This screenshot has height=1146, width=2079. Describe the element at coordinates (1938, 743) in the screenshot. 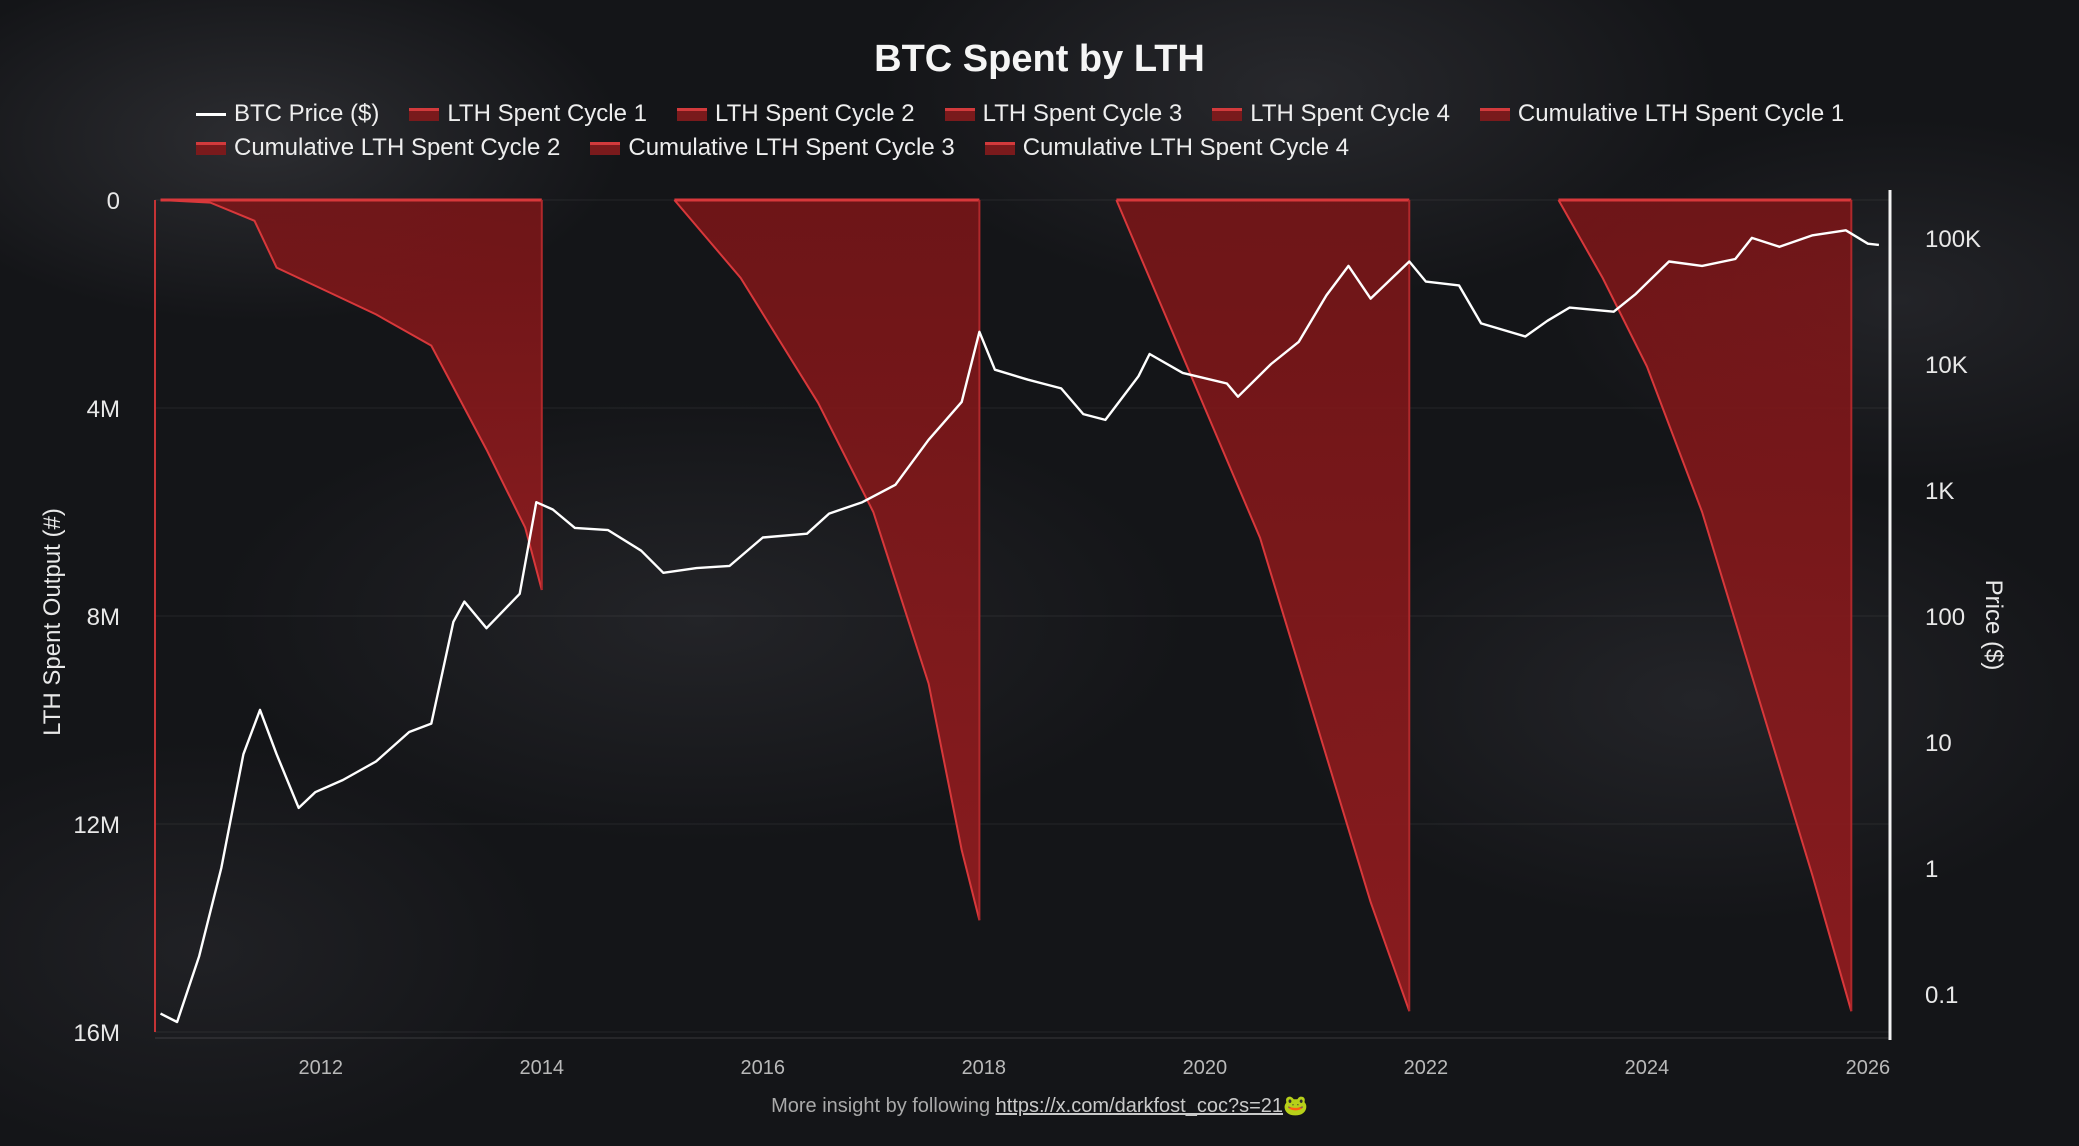

I see `y-right-tick-label: 10` at that location.